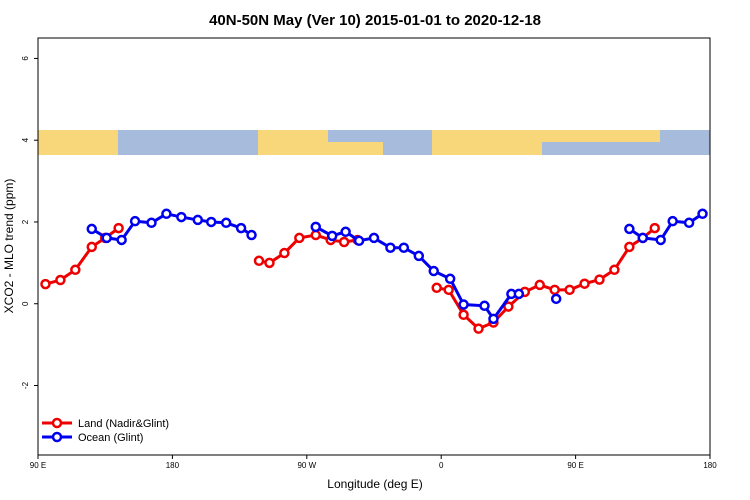 Image resolution: width=750 pixels, height=500 pixels. I want to click on y-tick-label: 6, so click(25, 58).